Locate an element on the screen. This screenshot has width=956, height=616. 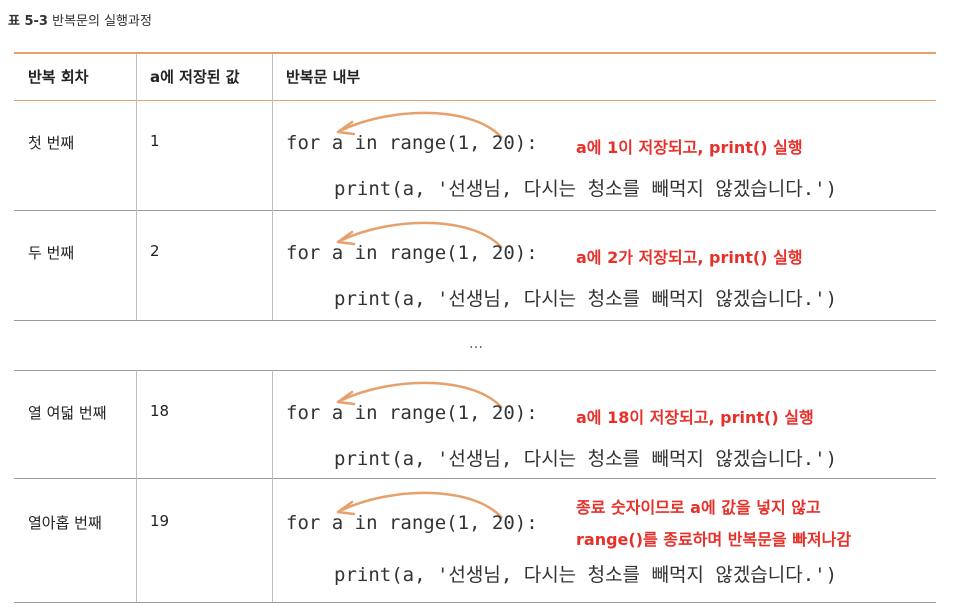
stored-value: 2 is located at coordinates (155, 251).